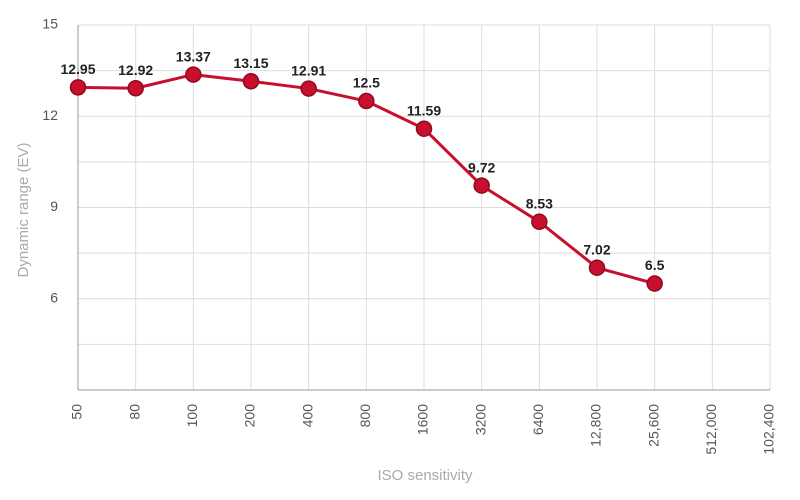  What do you see at coordinates (596, 425) in the screenshot?
I see `x-tick-label: 12,800` at bounding box center [596, 425].